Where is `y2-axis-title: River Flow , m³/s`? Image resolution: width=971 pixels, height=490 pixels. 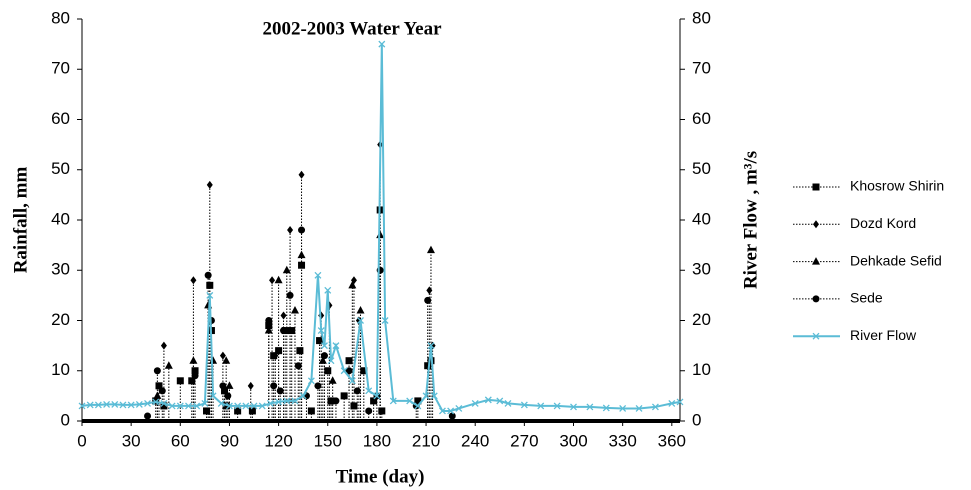
y2-axis-title: River Flow , m³/s is located at coordinates (750, 220).